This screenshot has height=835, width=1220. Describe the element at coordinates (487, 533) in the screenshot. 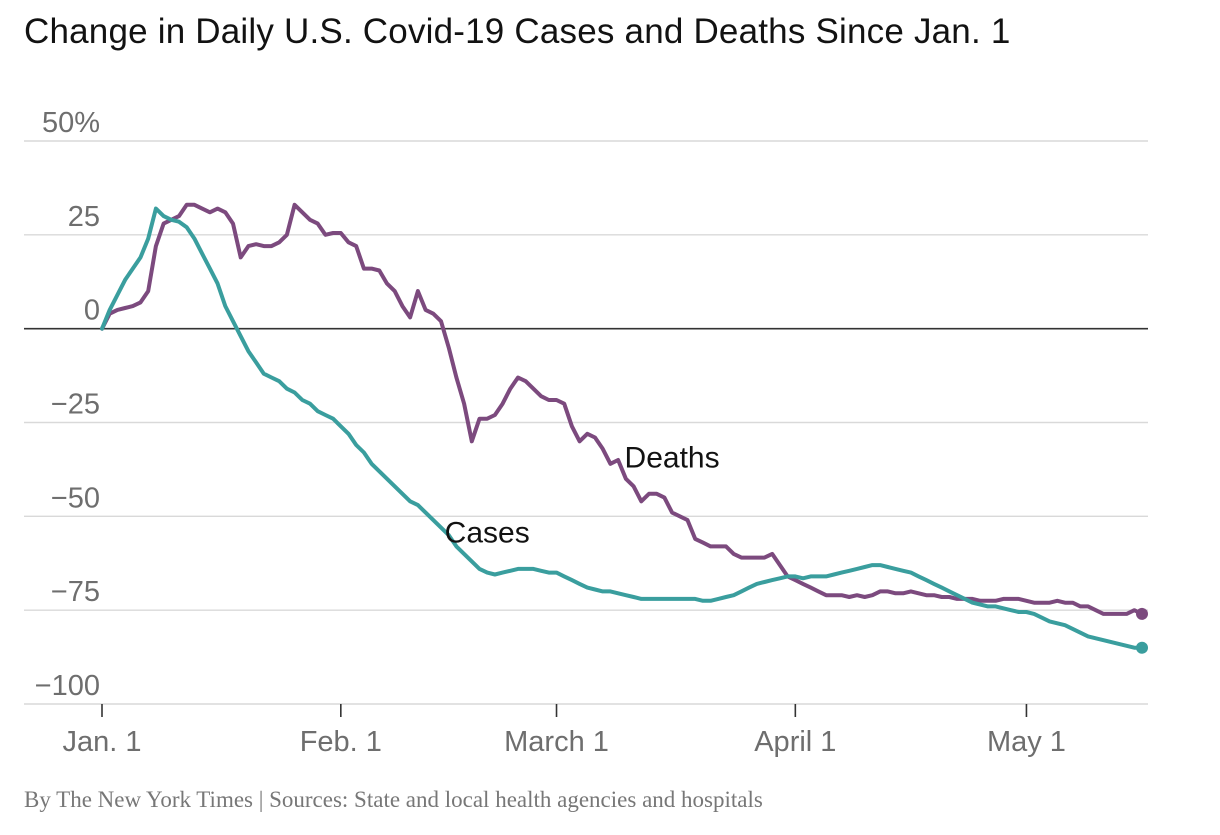

I see `cases-label: Cases` at that location.